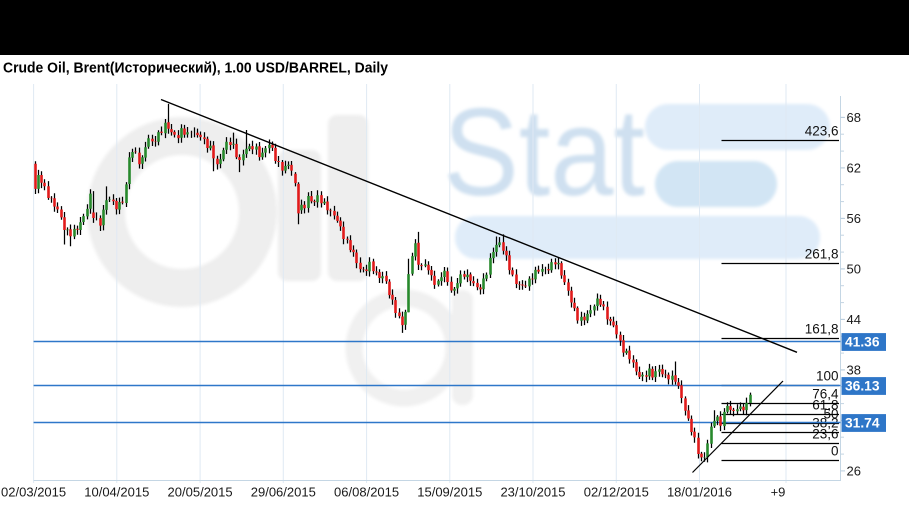 The image size is (909, 509). I want to click on svg-text: 61,8, so click(825, 404).